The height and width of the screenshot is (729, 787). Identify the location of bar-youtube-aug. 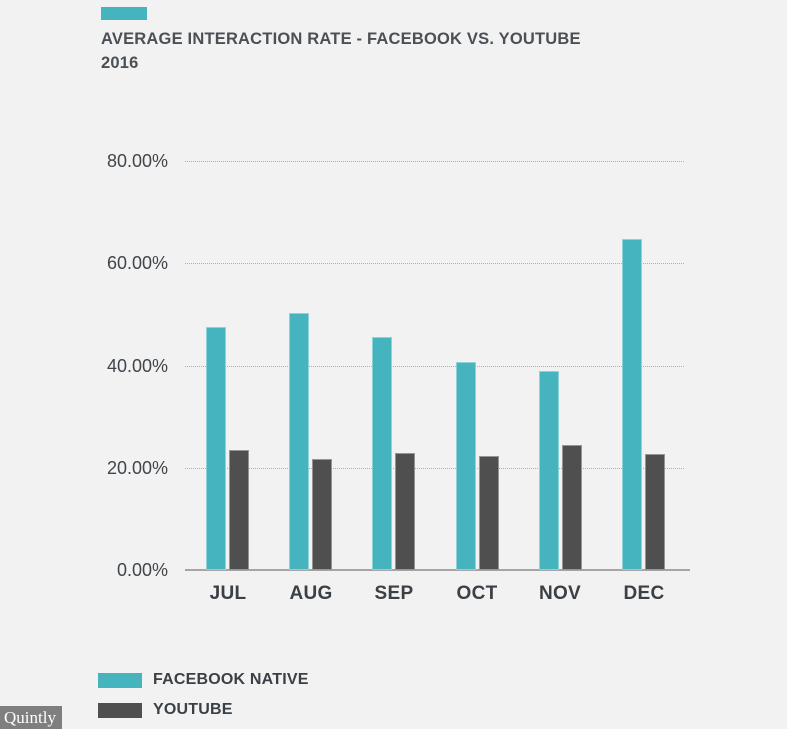
(322, 514).